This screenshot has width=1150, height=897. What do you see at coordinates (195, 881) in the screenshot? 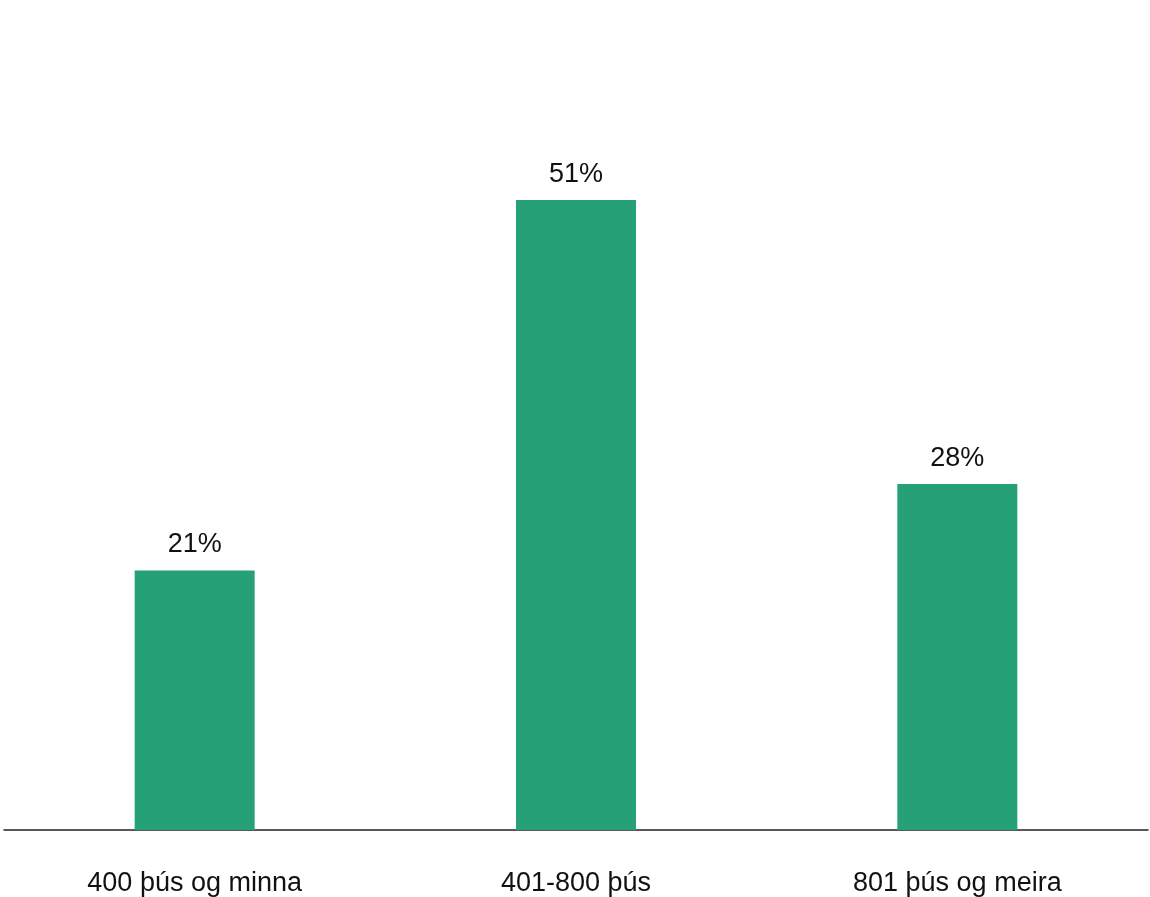
I see `x-tick-label: 400 þús og minna` at bounding box center [195, 881].